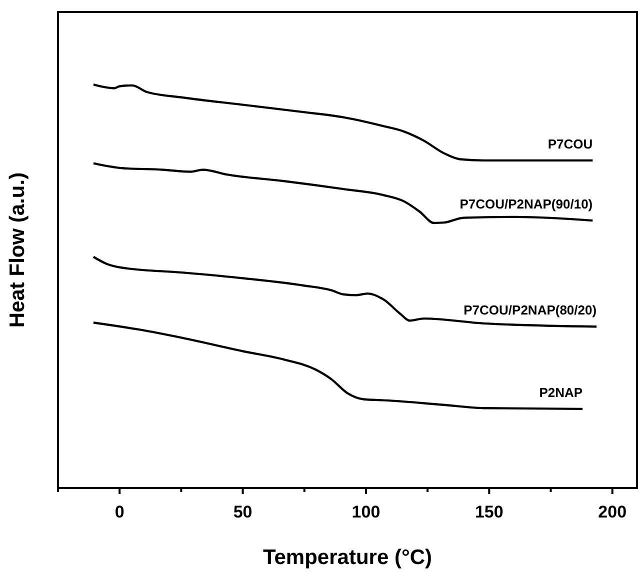 Image resolution: width=643 pixels, height=582 pixels. What do you see at coordinates (119, 512) in the screenshot?
I see `x-tick-label: 0` at bounding box center [119, 512].